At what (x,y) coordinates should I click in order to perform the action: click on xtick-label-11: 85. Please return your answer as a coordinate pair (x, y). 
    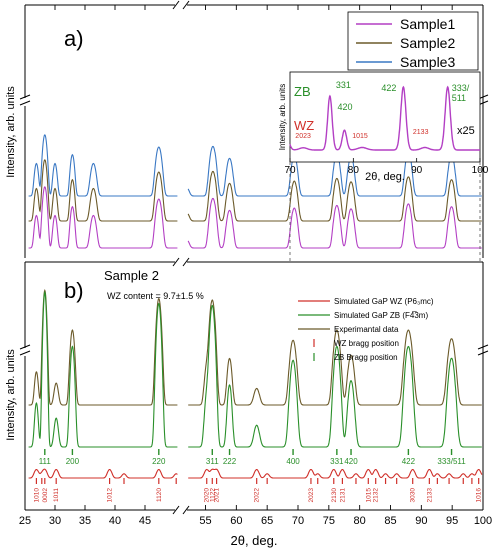
    Looking at the image, I should click on (390, 521).